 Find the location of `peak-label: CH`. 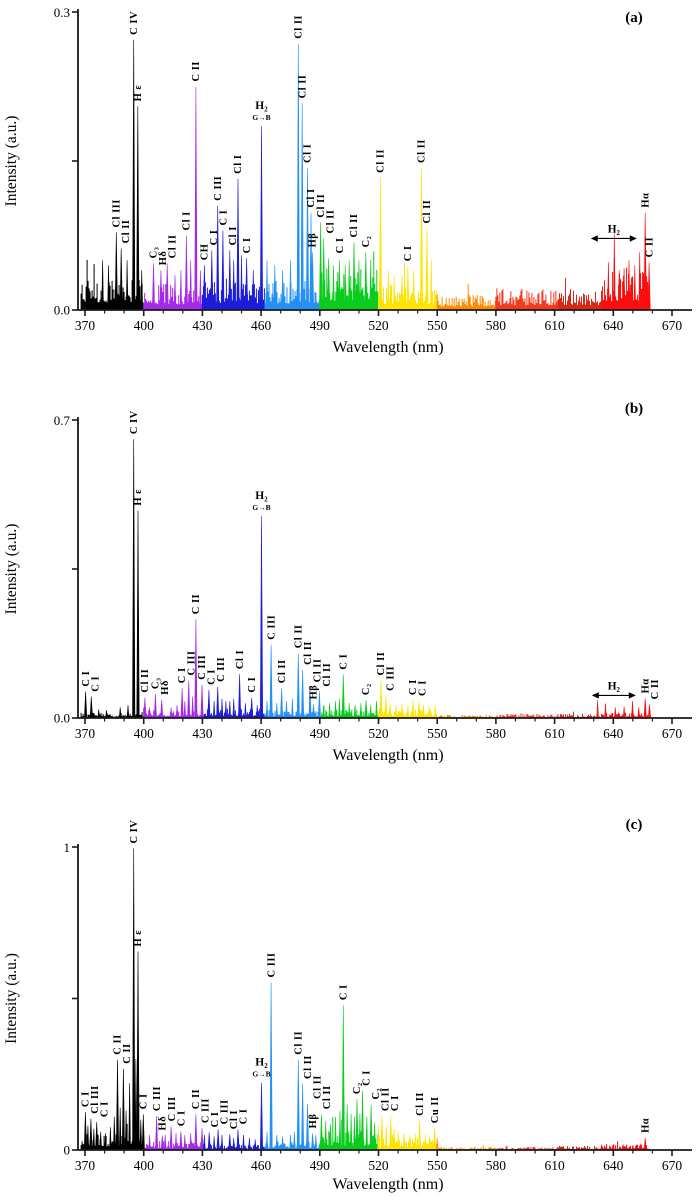

peak-label: CH is located at coordinates (205, 252).